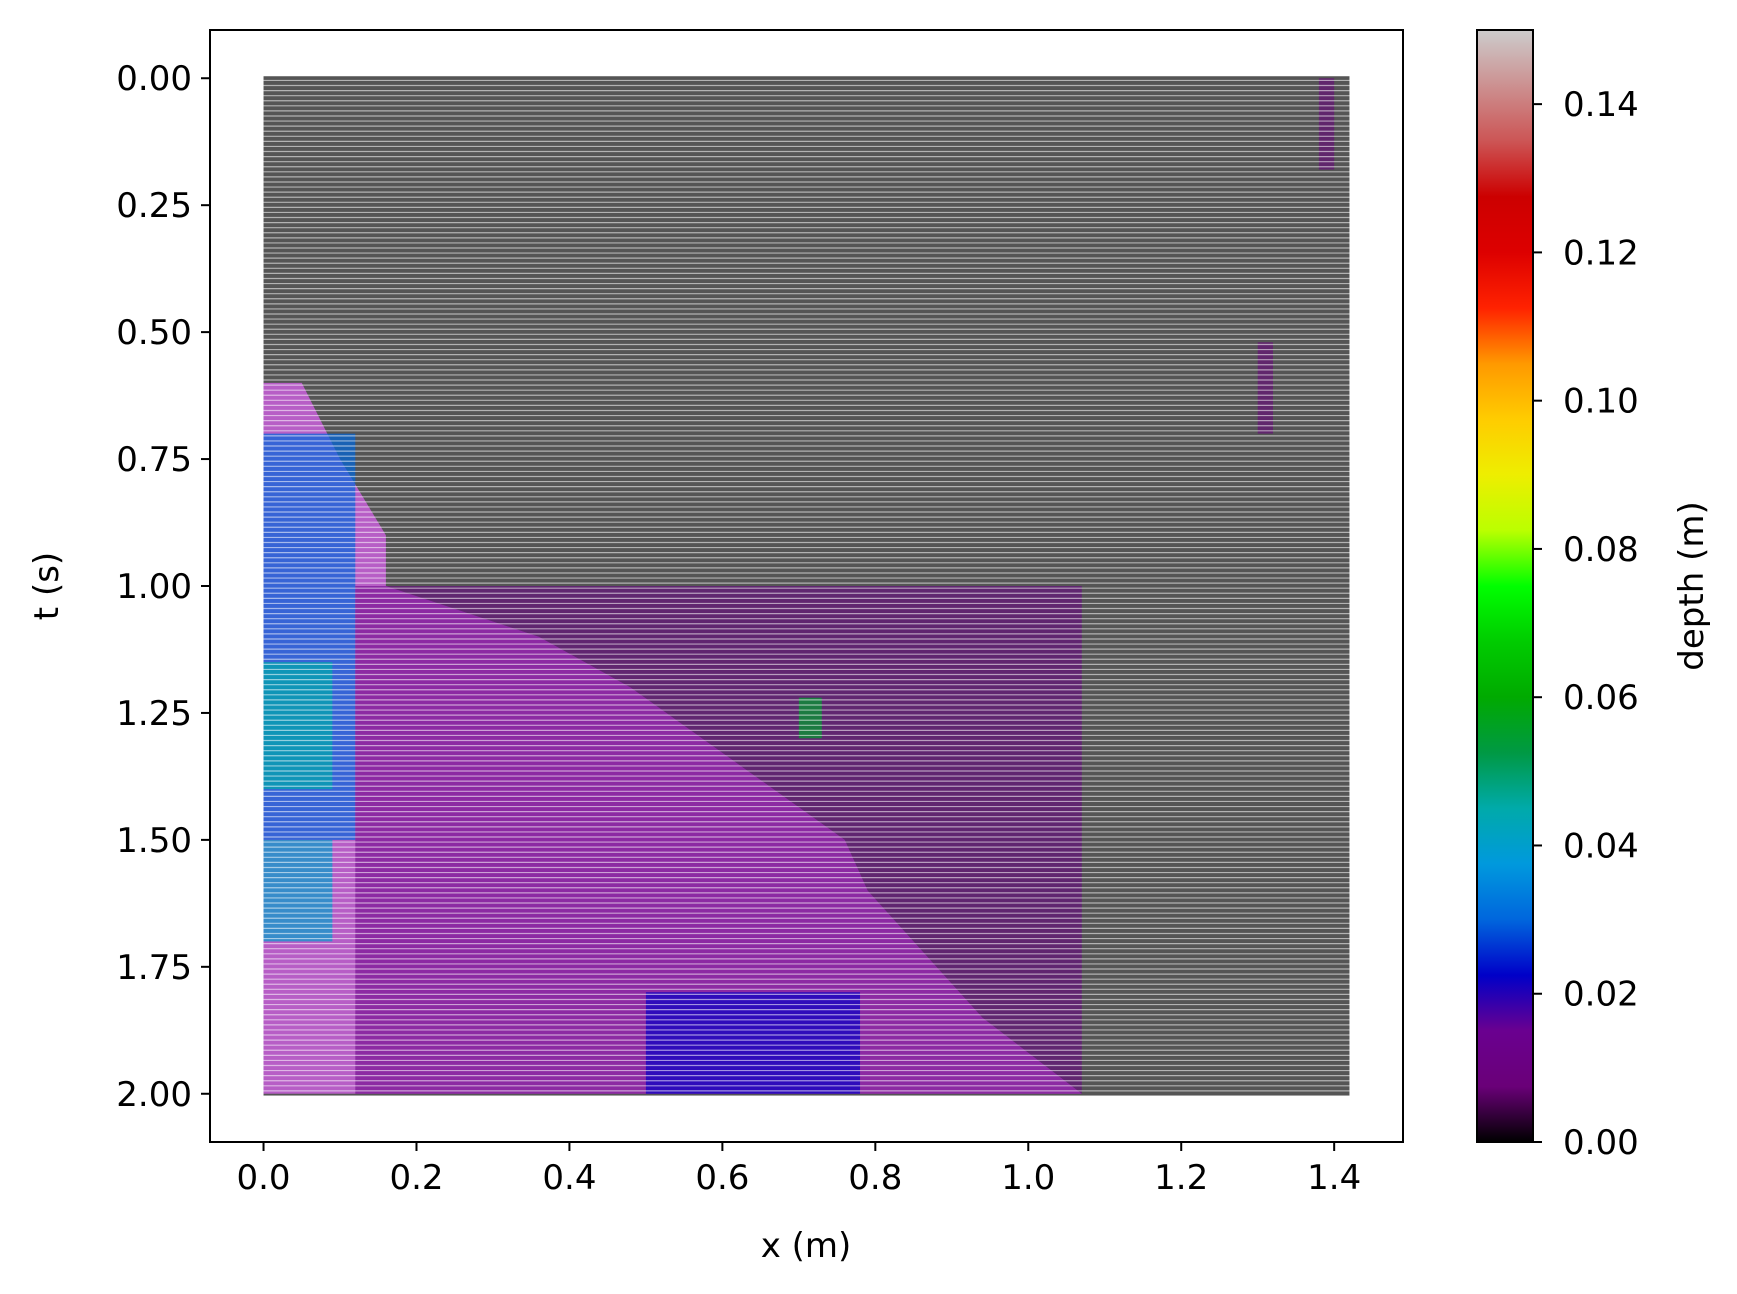 Image resolution: width=1737 pixels, height=1294 pixels. Describe the element at coordinates (154, 460) in the screenshot. I see `y-tick-label: 0.75` at that location.